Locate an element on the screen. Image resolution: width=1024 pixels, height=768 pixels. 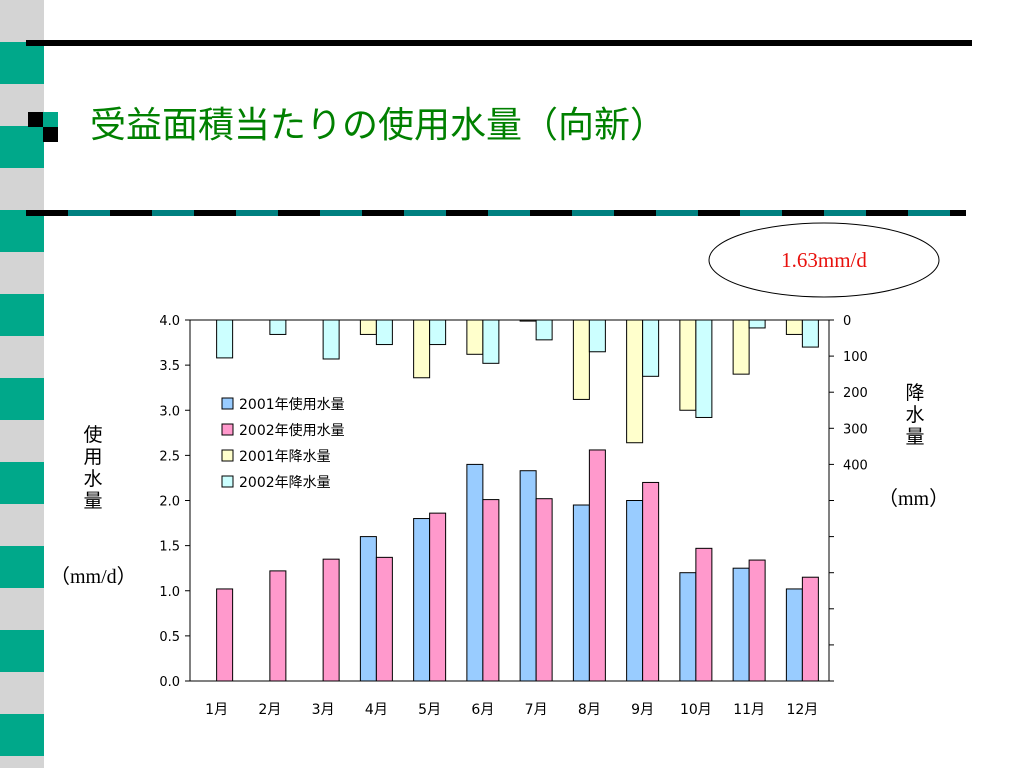
page-title: 受益面積当たりの使用水量（向新） is located at coordinates (378, 125).